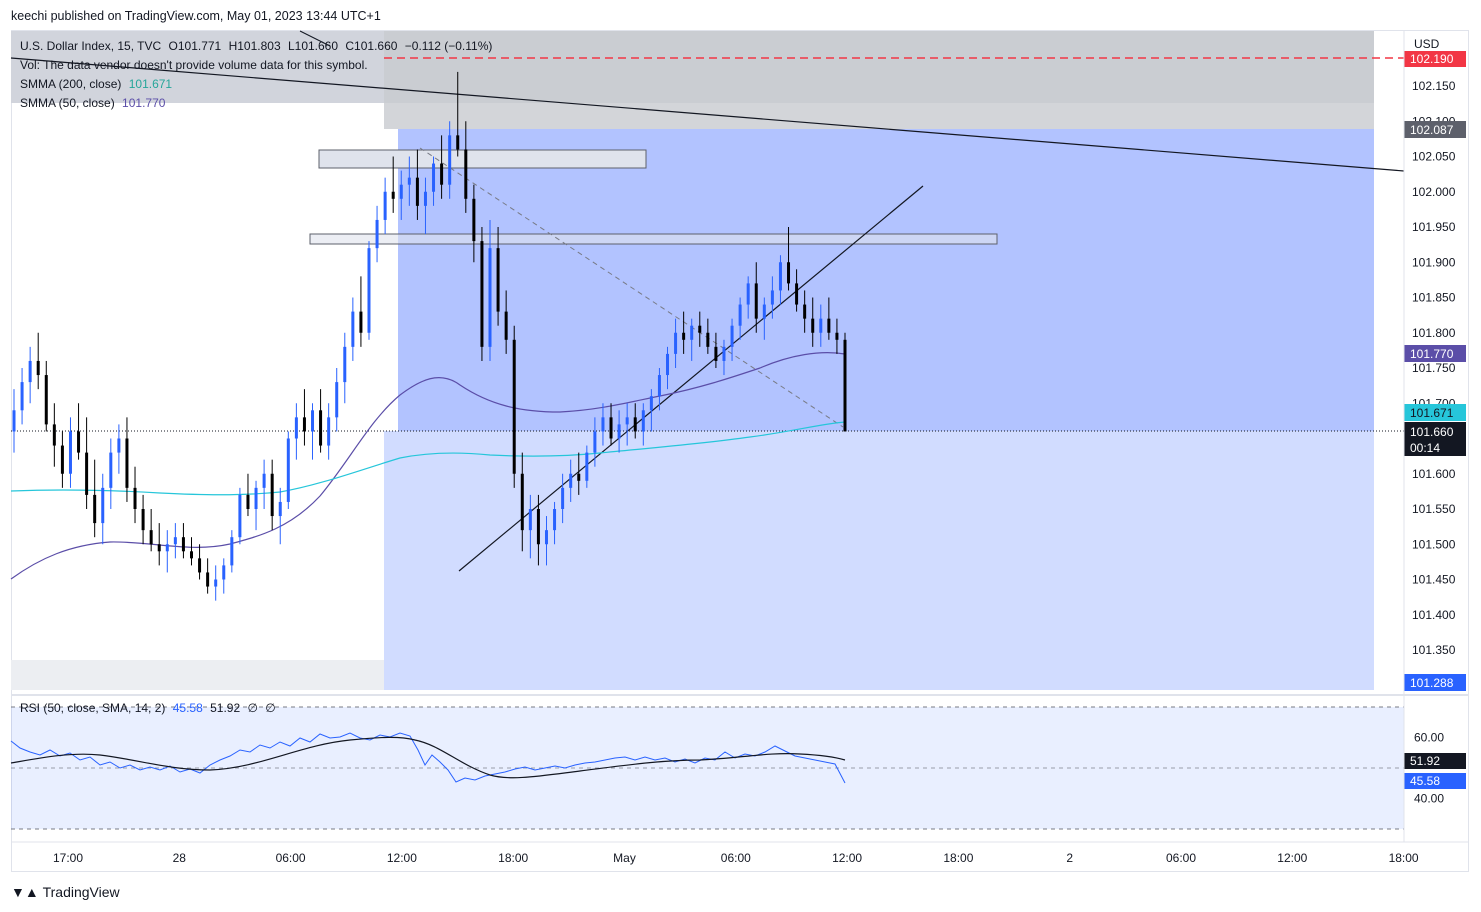  What do you see at coordinates (653, 239) in the screenshot?
I see `supply-box-lower` at bounding box center [653, 239].